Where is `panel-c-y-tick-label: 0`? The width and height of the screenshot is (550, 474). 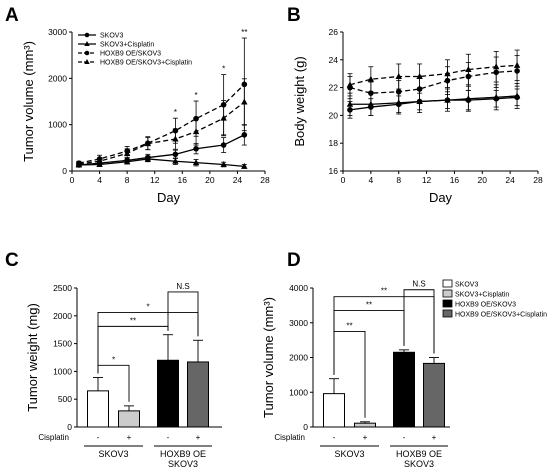
panel-c-y-tick-label: 0 is located at coordinates (69, 427).